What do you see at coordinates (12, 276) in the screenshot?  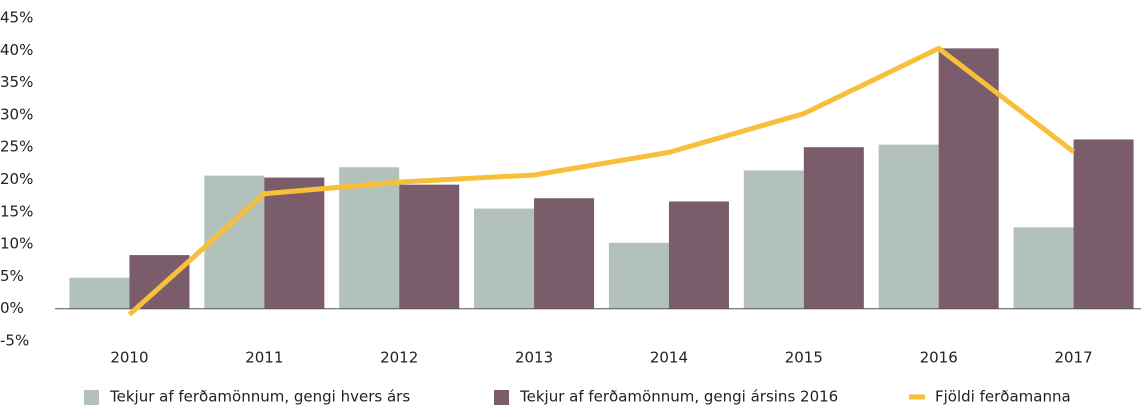 I see `y-tick-label: 5%` at bounding box center [12, 276].